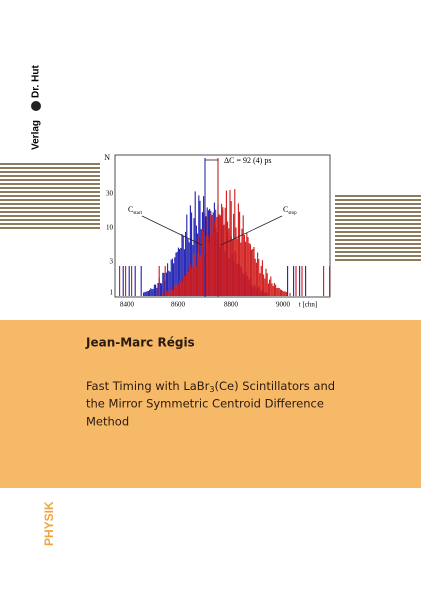  I want to click on y-tick-label: 30, so click(110, 194).